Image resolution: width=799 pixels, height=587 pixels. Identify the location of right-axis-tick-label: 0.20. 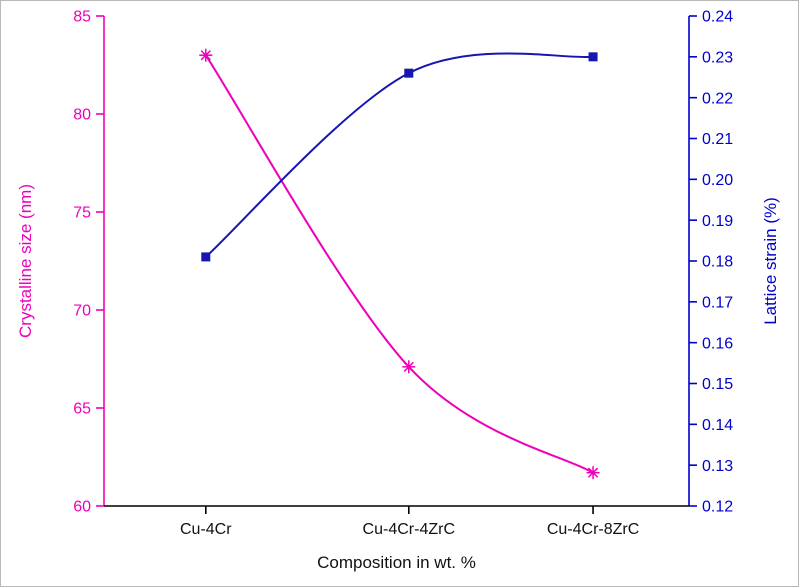
(717, 180).